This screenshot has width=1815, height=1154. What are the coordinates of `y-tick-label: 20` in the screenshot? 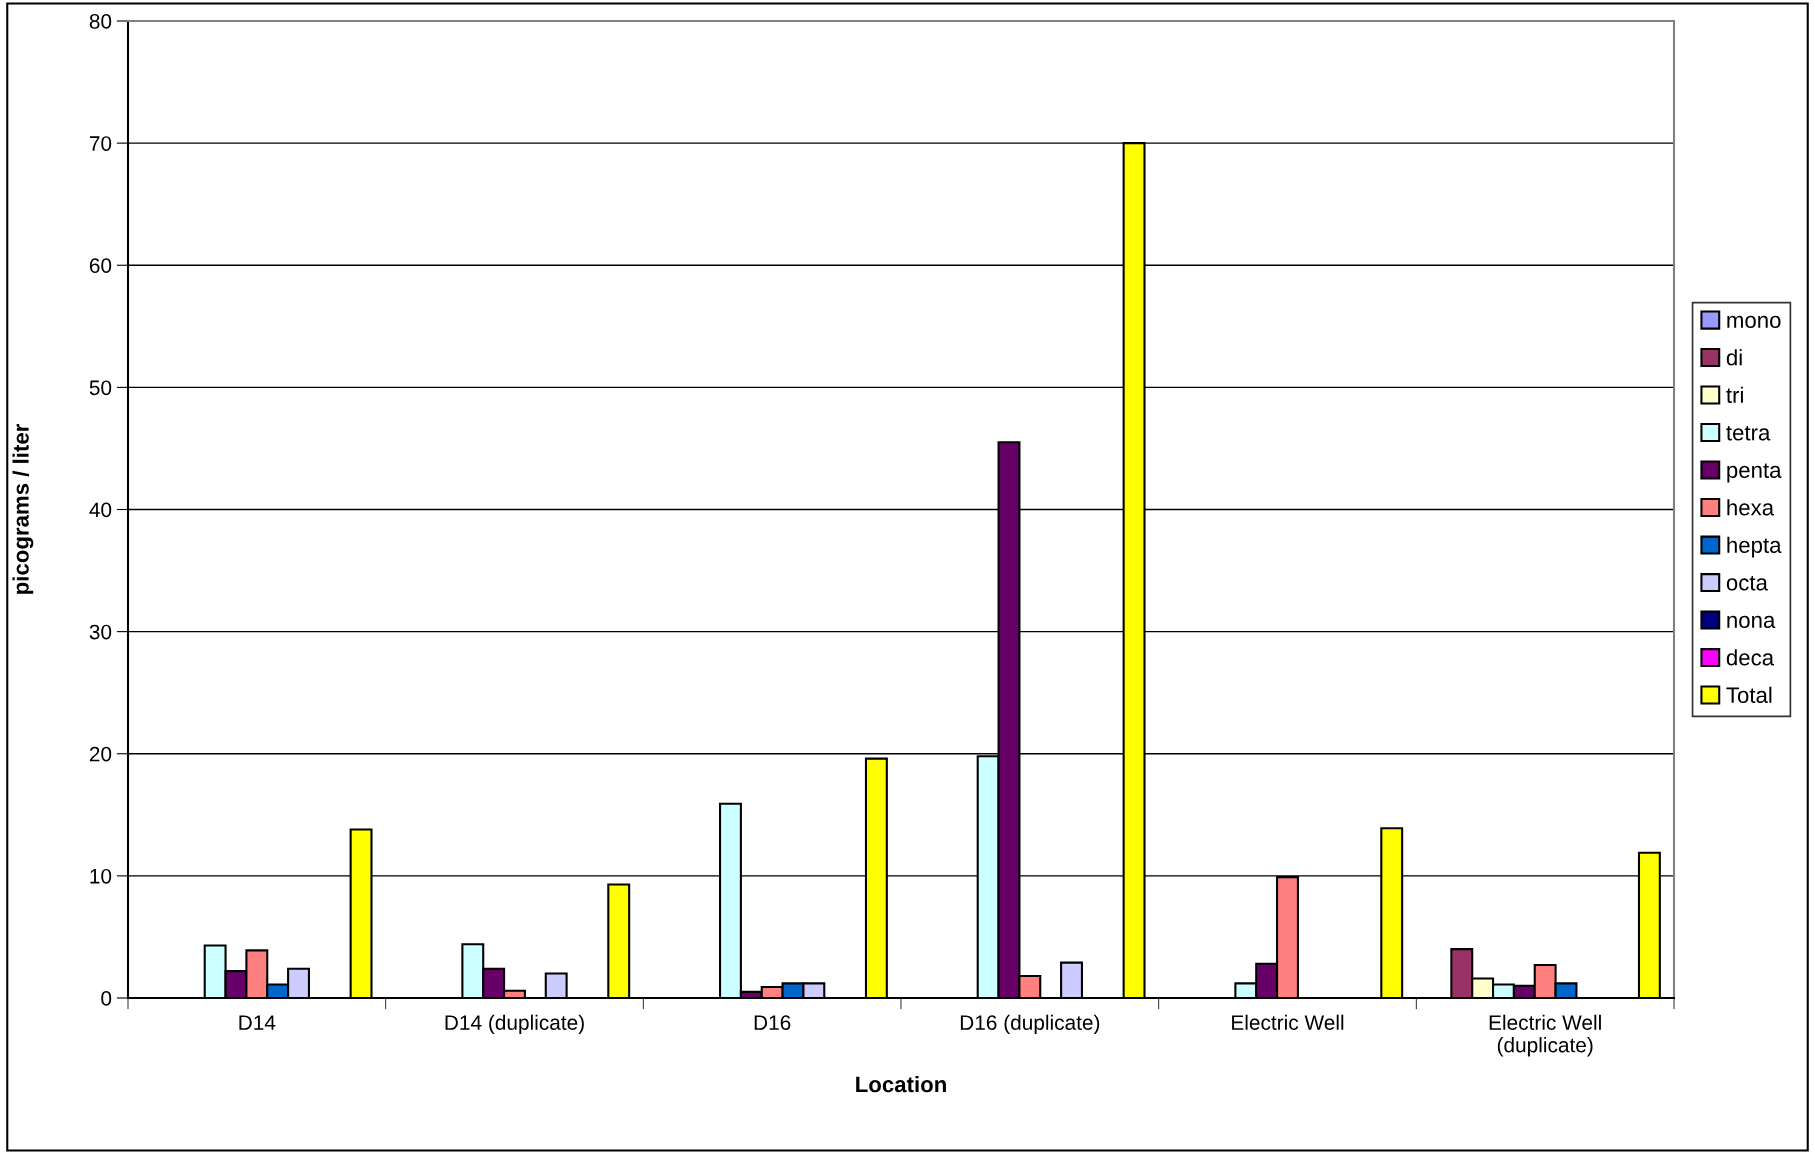 It's located at (100, 754).